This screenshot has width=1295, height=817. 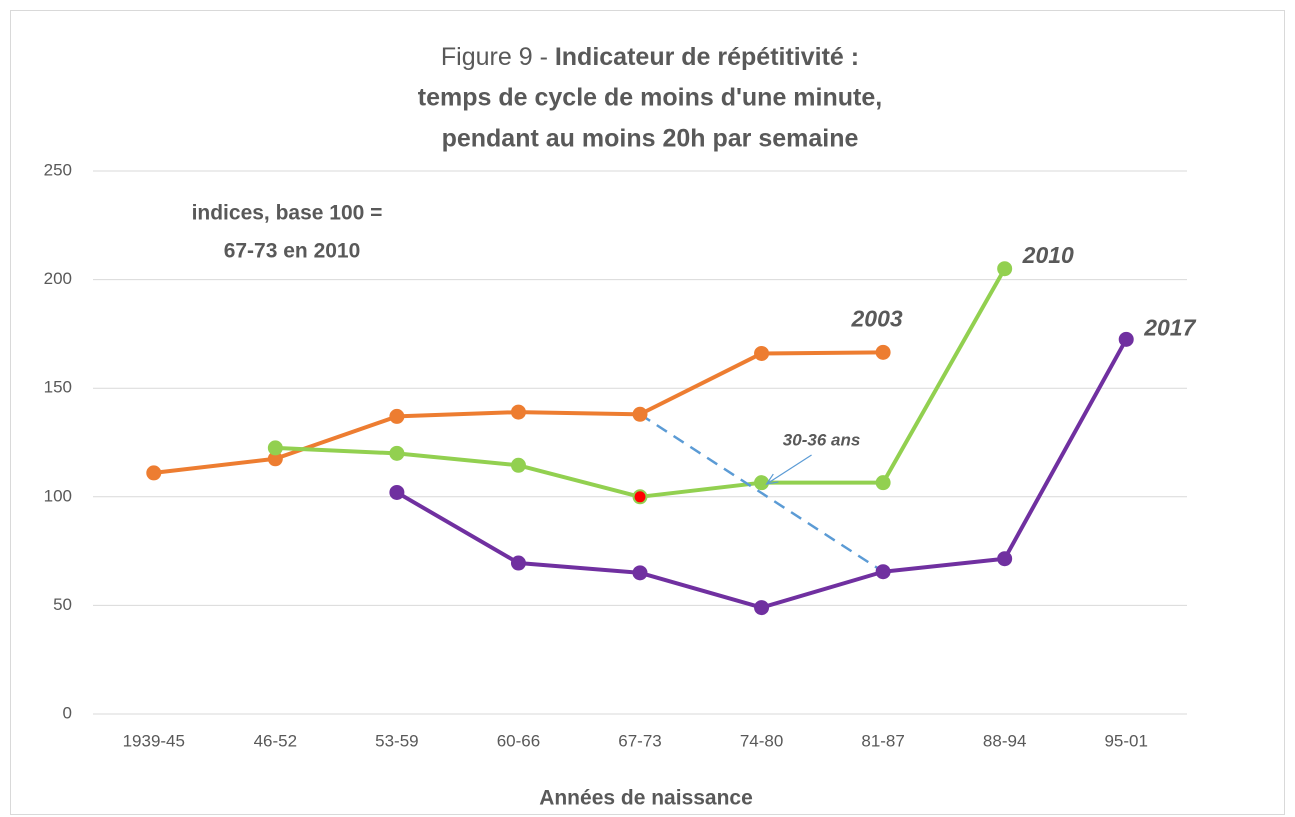 What do you see at coordinates (1048, 255) in the screenshot?
I see `series-label: 2010` at bounding box center [1048, 255].